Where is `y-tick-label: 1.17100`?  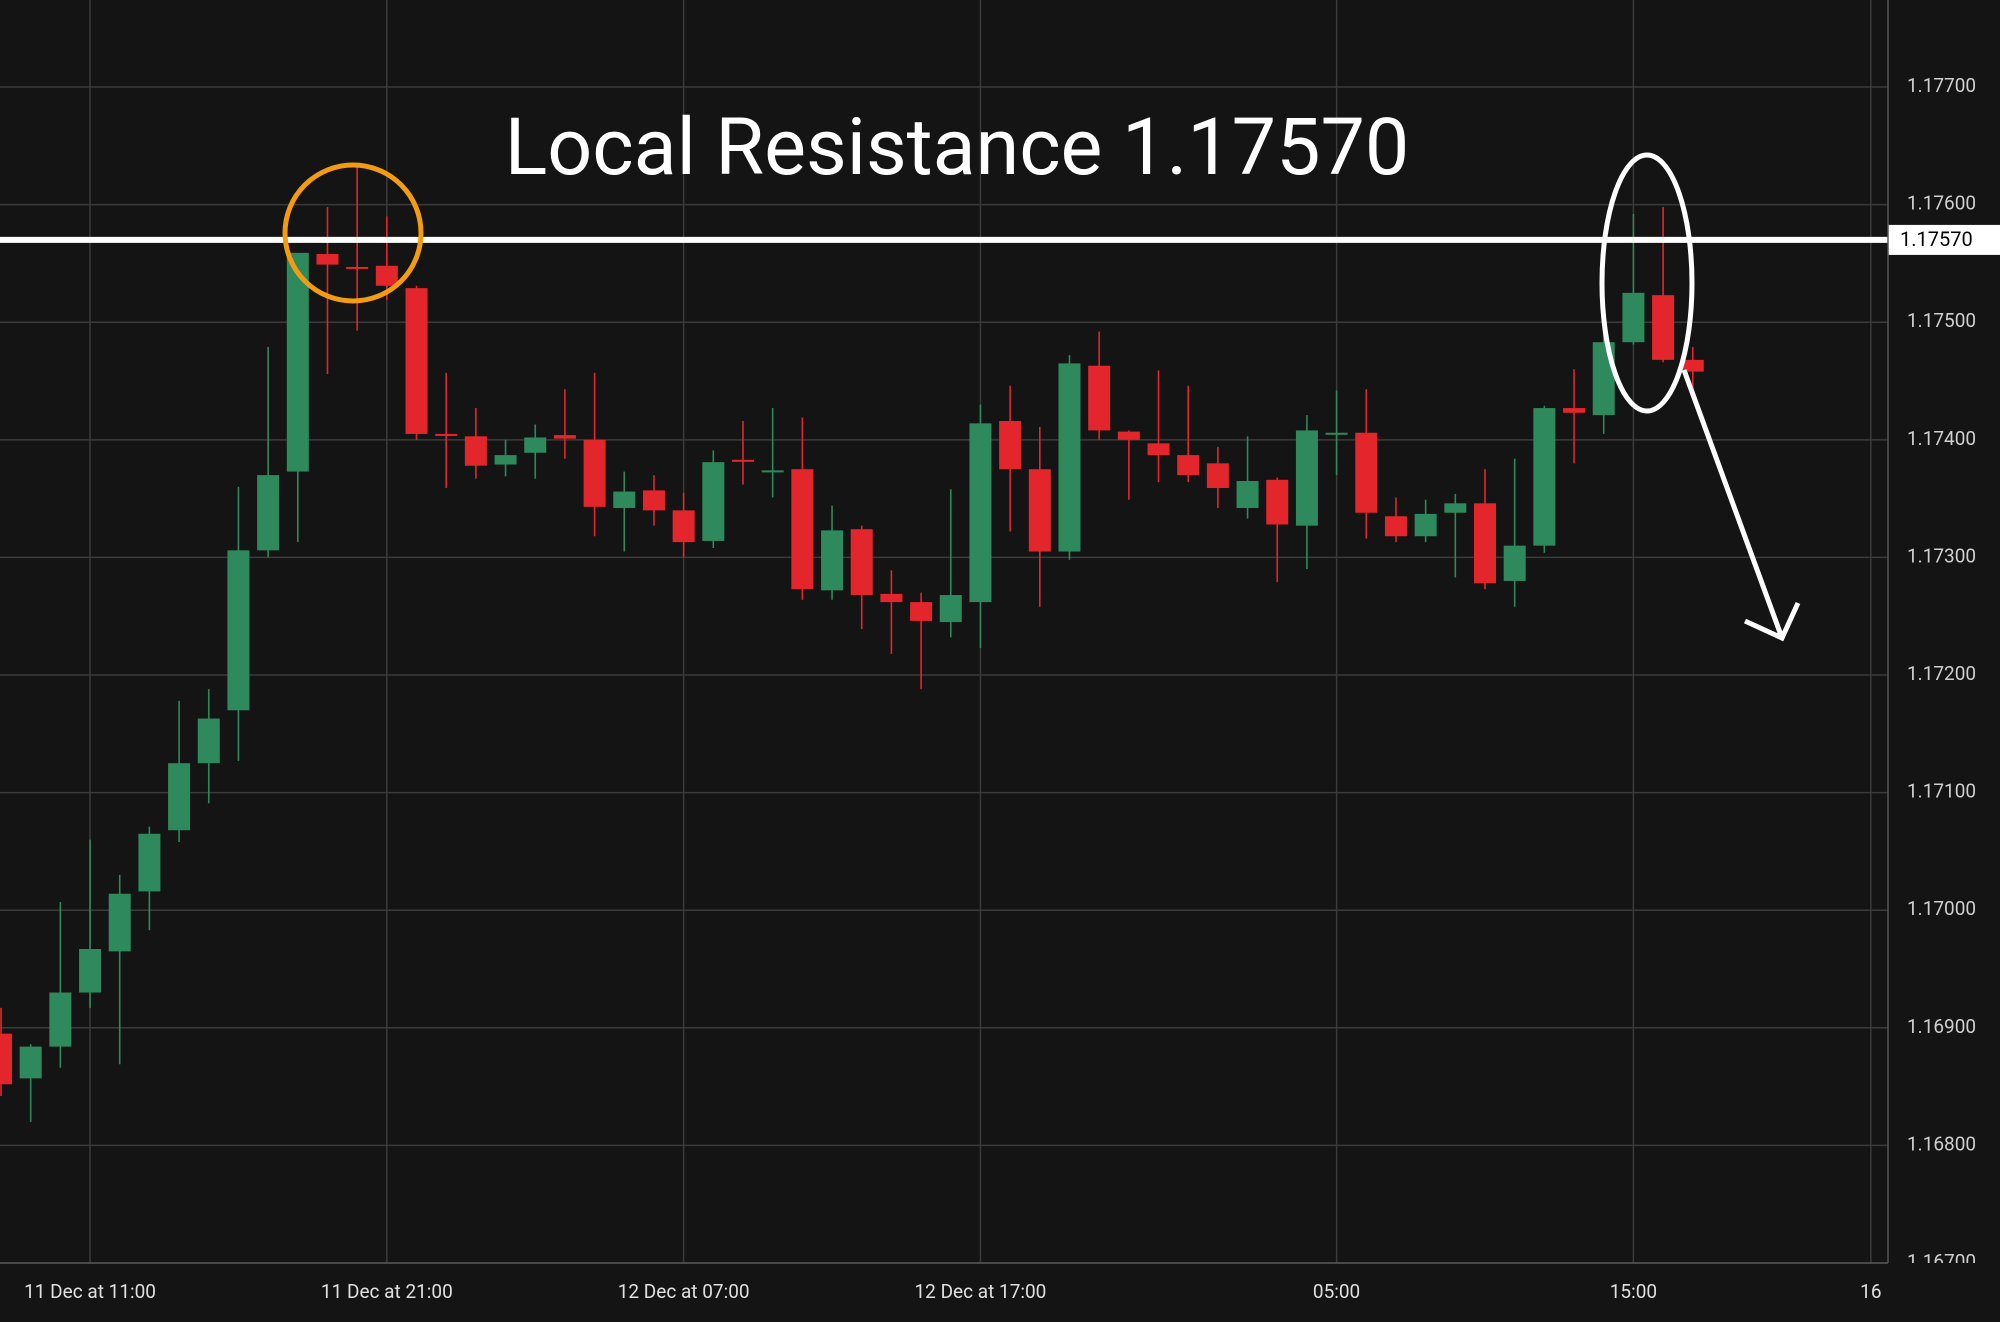
y-tick-label: 1.17100 is located at coordinates (1941, 791).